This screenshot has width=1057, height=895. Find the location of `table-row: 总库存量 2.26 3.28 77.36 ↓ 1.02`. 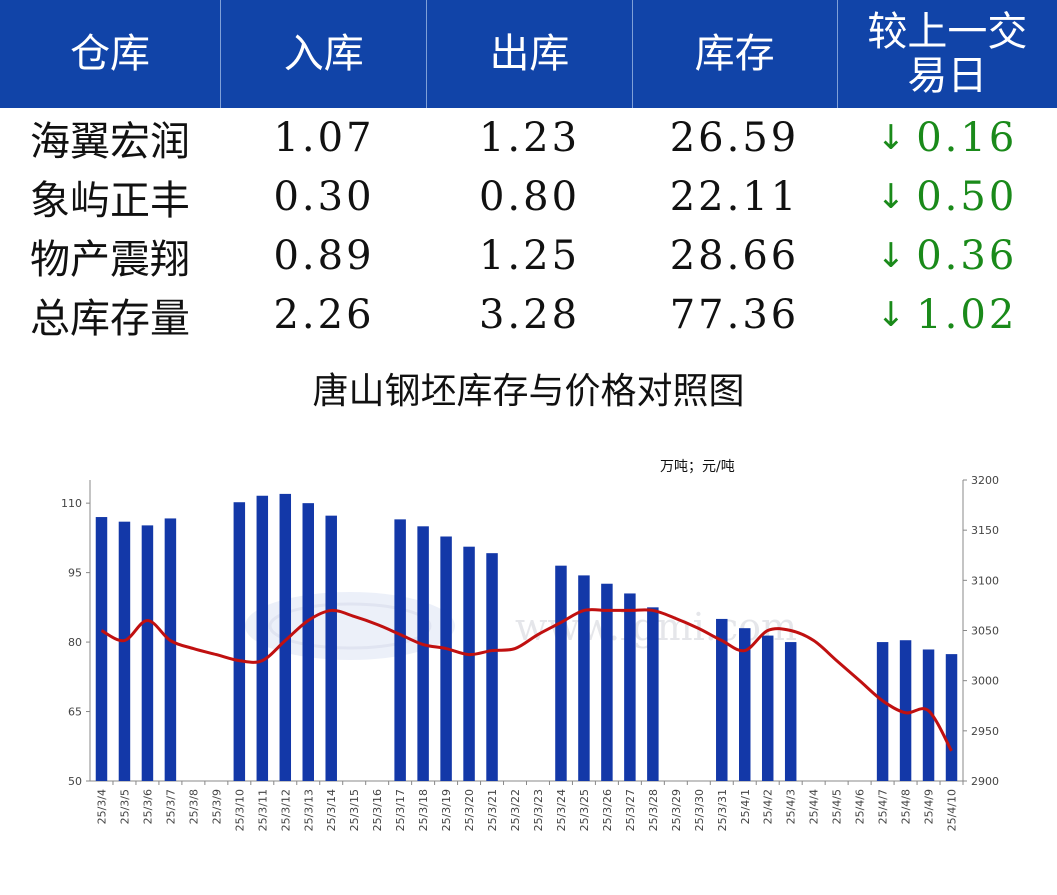

table-row: 总库存量 2.26 3.28 77.36 ↓ 1.02 is located at coordinates (528, 314).